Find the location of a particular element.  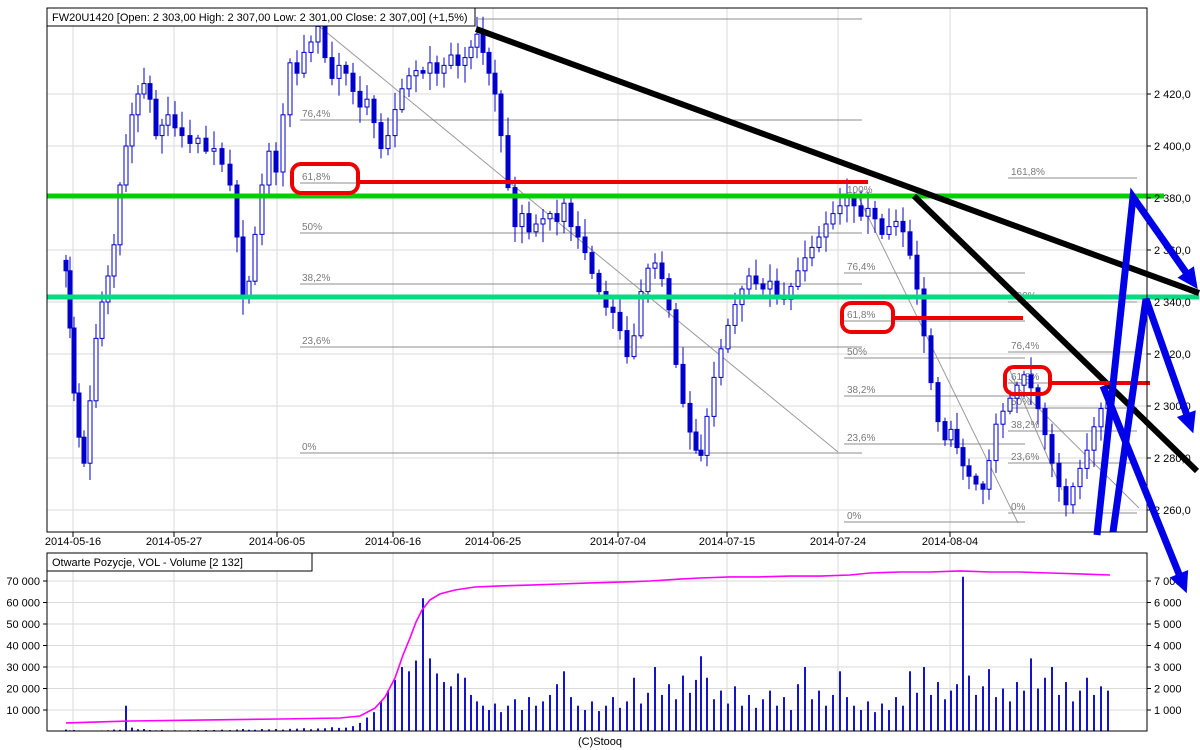

volume-axis-left-label: 10 000 is located at coordinates (23, 711).